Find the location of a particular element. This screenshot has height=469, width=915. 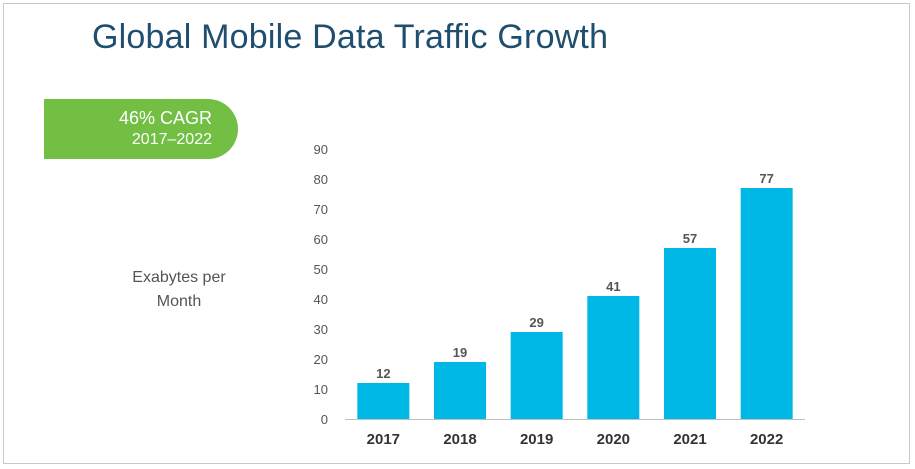

bar-2021 is located at coordinates (690, 333).